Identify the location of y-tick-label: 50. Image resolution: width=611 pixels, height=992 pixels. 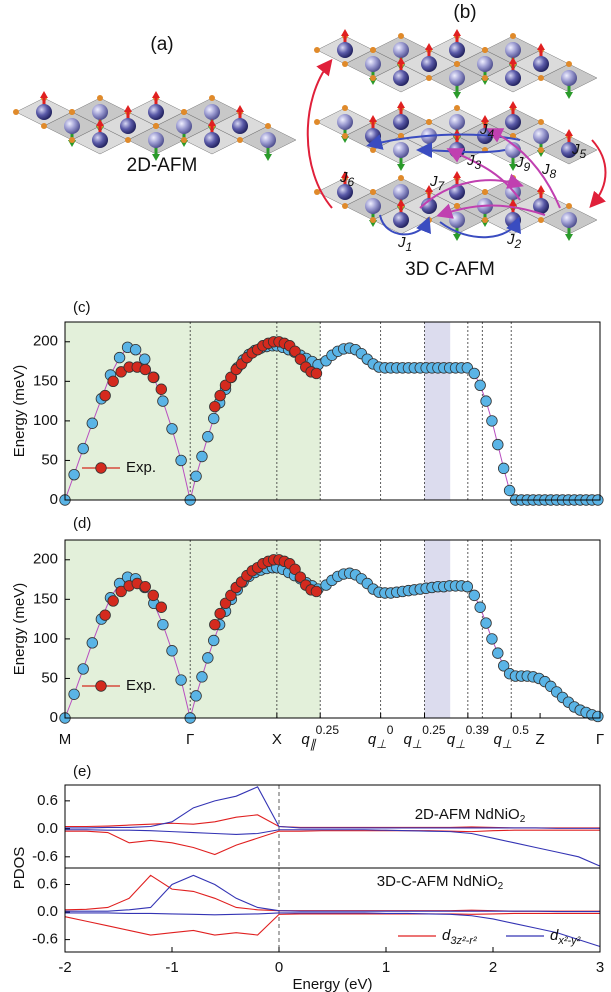
(49, 459).